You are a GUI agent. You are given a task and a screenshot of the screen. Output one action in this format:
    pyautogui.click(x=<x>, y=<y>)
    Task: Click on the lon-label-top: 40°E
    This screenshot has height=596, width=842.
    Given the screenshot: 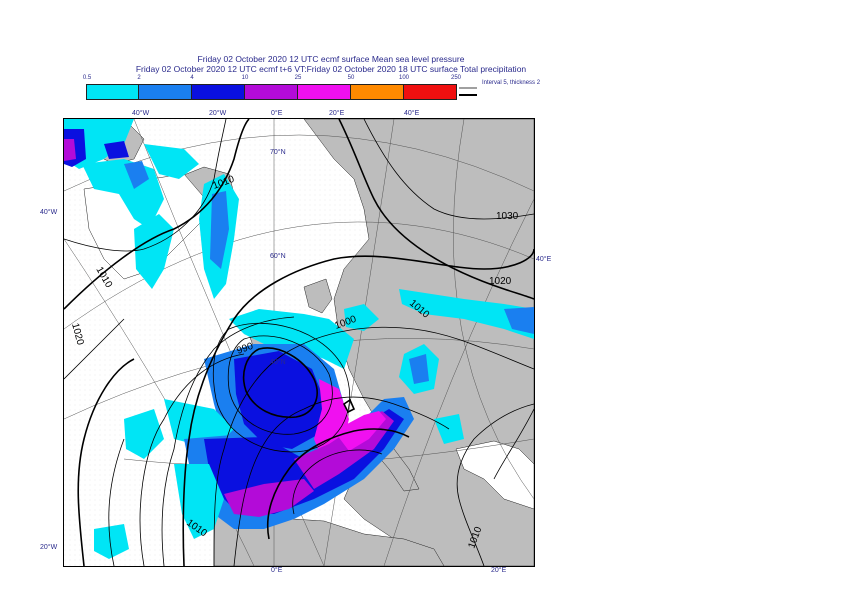 What is the action you would take?
    pyautogui.click(x=412, y=113)
    